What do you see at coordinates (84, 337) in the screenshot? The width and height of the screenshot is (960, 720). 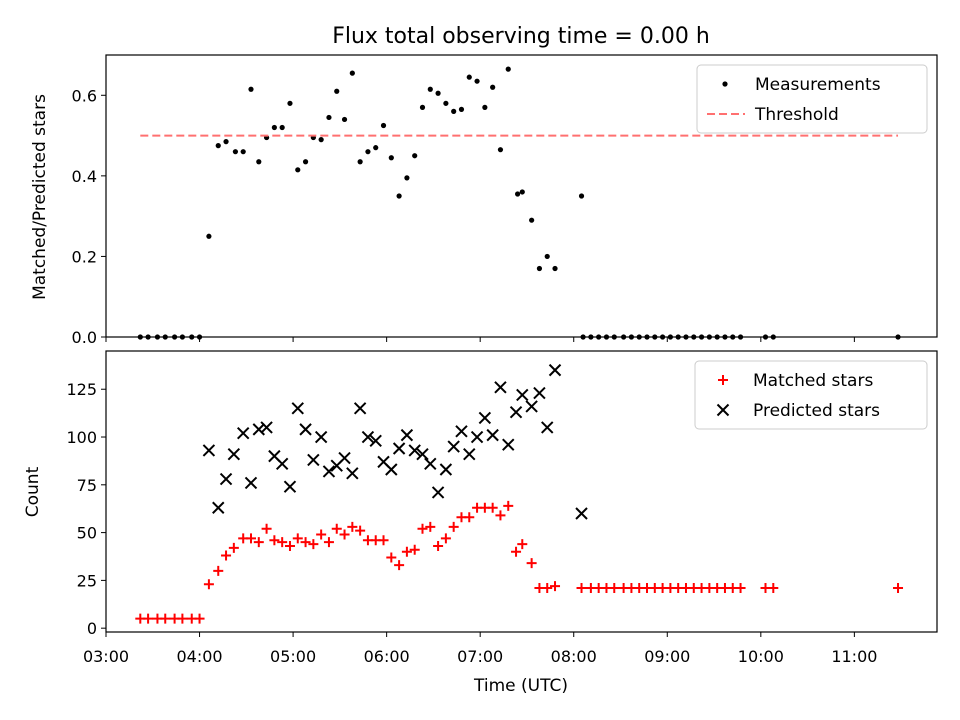 I see `y-tick-label: 0.0` at bounding box center [84, 337].